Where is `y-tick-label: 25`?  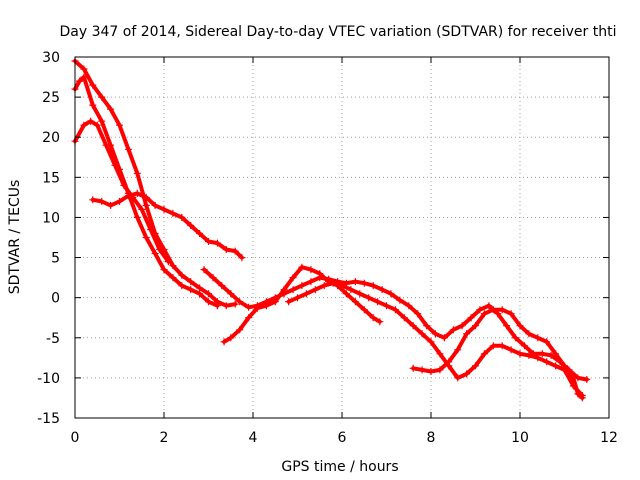
y-tick-label: 25 is located at coordinates (51, 98).